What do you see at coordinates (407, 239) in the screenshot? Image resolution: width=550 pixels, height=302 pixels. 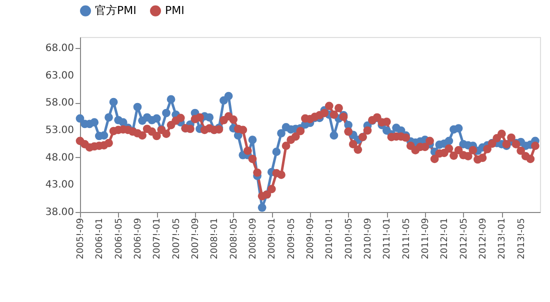 I see `x-tick-label: 2011!-05` at bounding box center [407, 239].